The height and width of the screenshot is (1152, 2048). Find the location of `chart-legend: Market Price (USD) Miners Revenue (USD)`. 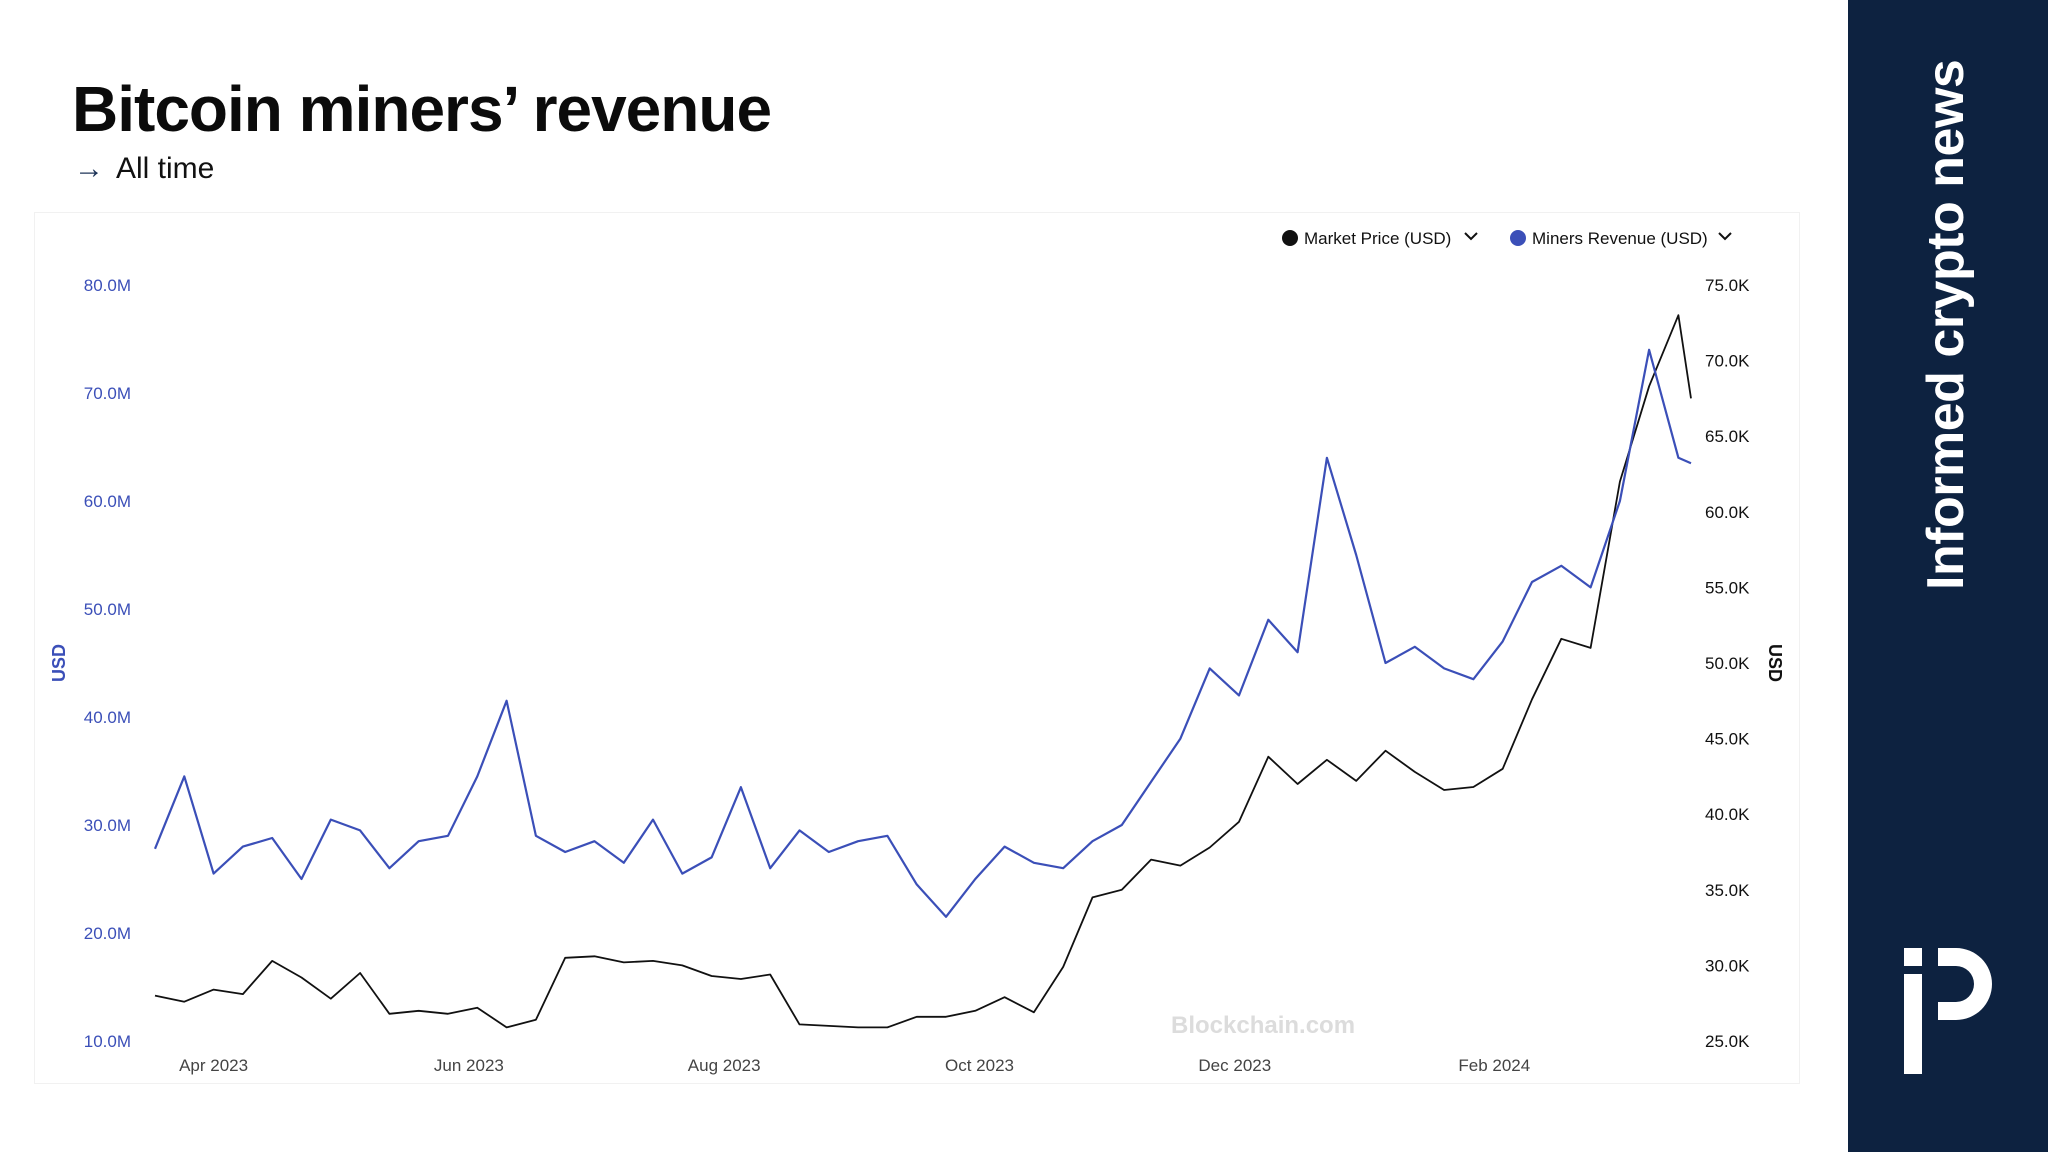

chart-legend: Market Price (USD) Miners Revenue (USD) is located at coordinates (1507, 238).